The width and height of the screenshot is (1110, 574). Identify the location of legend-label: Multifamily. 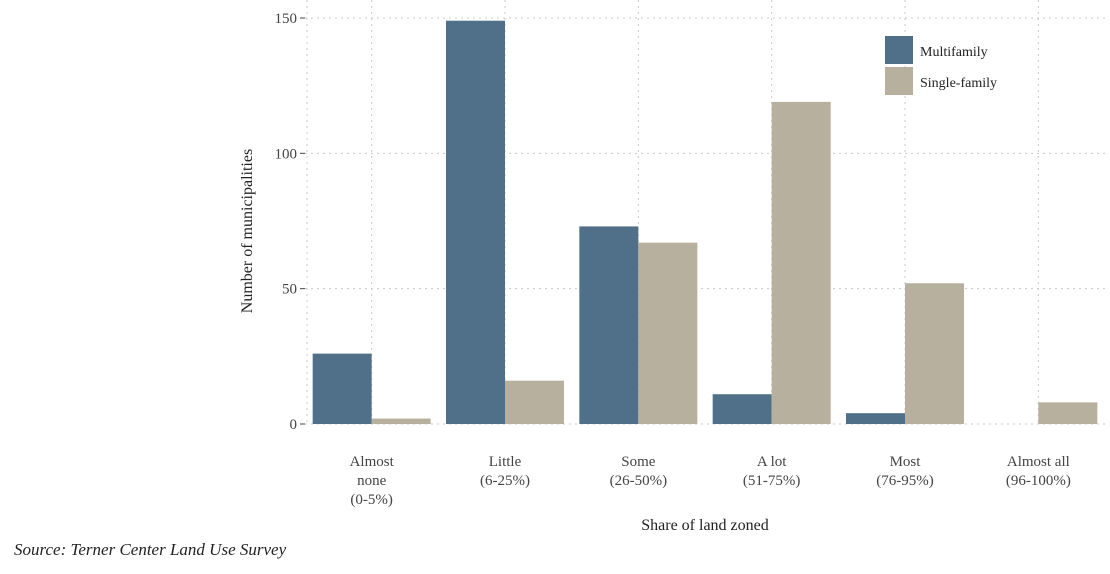
(954, 52).